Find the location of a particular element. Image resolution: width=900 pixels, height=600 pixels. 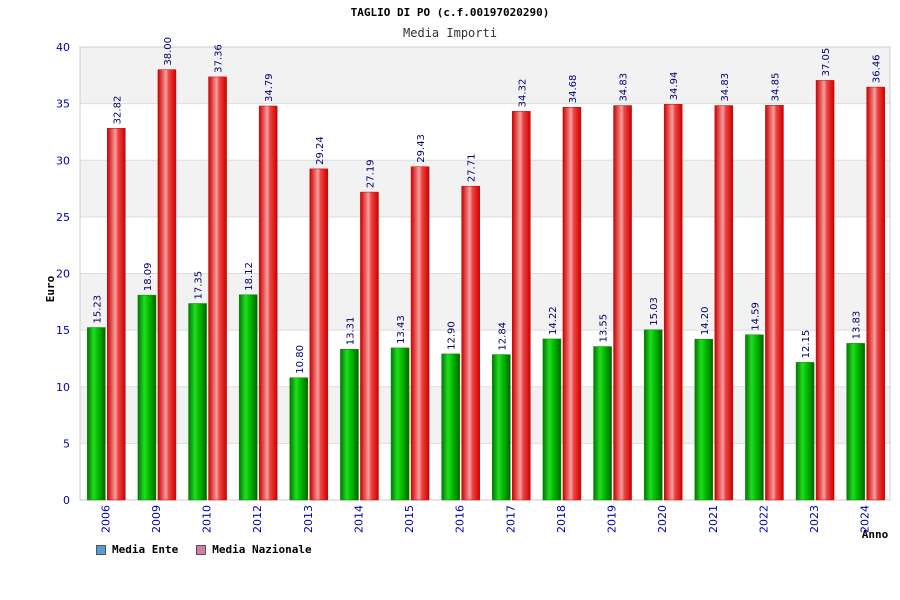

y-tick-label: 5 is located at coordinates (66, 443).